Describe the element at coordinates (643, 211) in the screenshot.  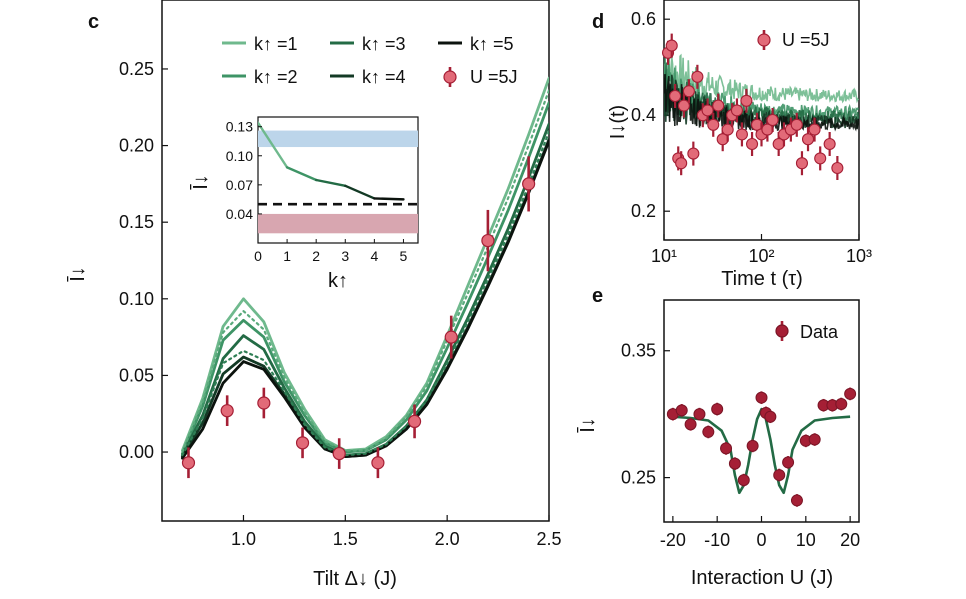
I see `panel-d-y-tick-label: 0.2` at that location.